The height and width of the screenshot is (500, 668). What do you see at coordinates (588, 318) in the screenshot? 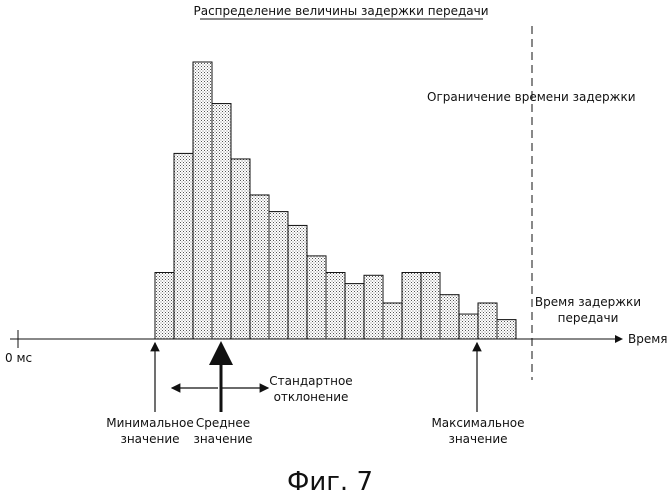
I see `delay-time-label-line2: передачи` at bounding box center [588, 318].